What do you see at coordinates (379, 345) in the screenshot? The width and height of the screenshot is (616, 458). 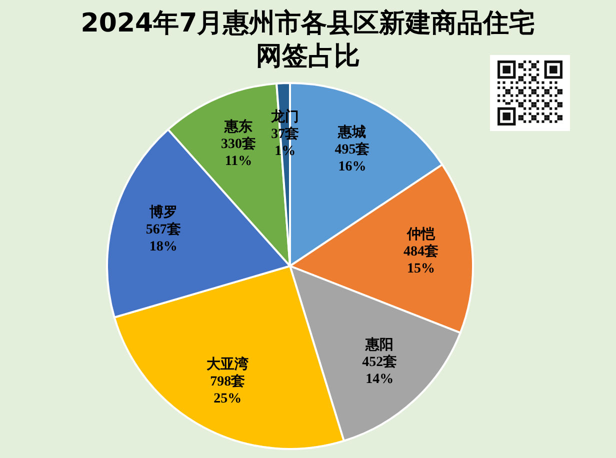 I see `slice-label: 惠阳` at bounding box center [379, 345].